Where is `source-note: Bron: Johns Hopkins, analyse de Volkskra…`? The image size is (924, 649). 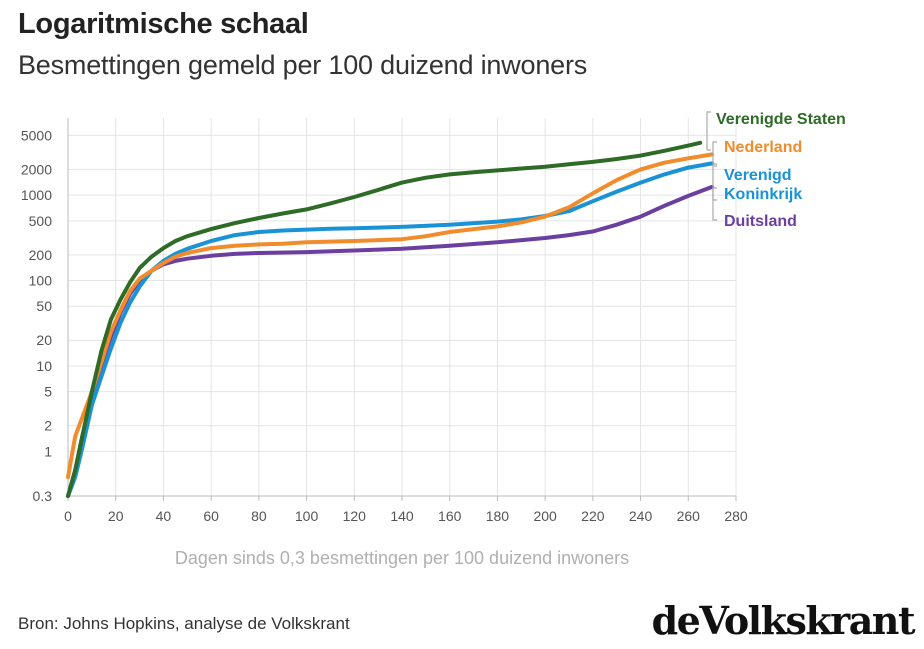 source-note: Bron: Johns Hopkins, analyse de Volkskra… is located at coordinates (184, 623).